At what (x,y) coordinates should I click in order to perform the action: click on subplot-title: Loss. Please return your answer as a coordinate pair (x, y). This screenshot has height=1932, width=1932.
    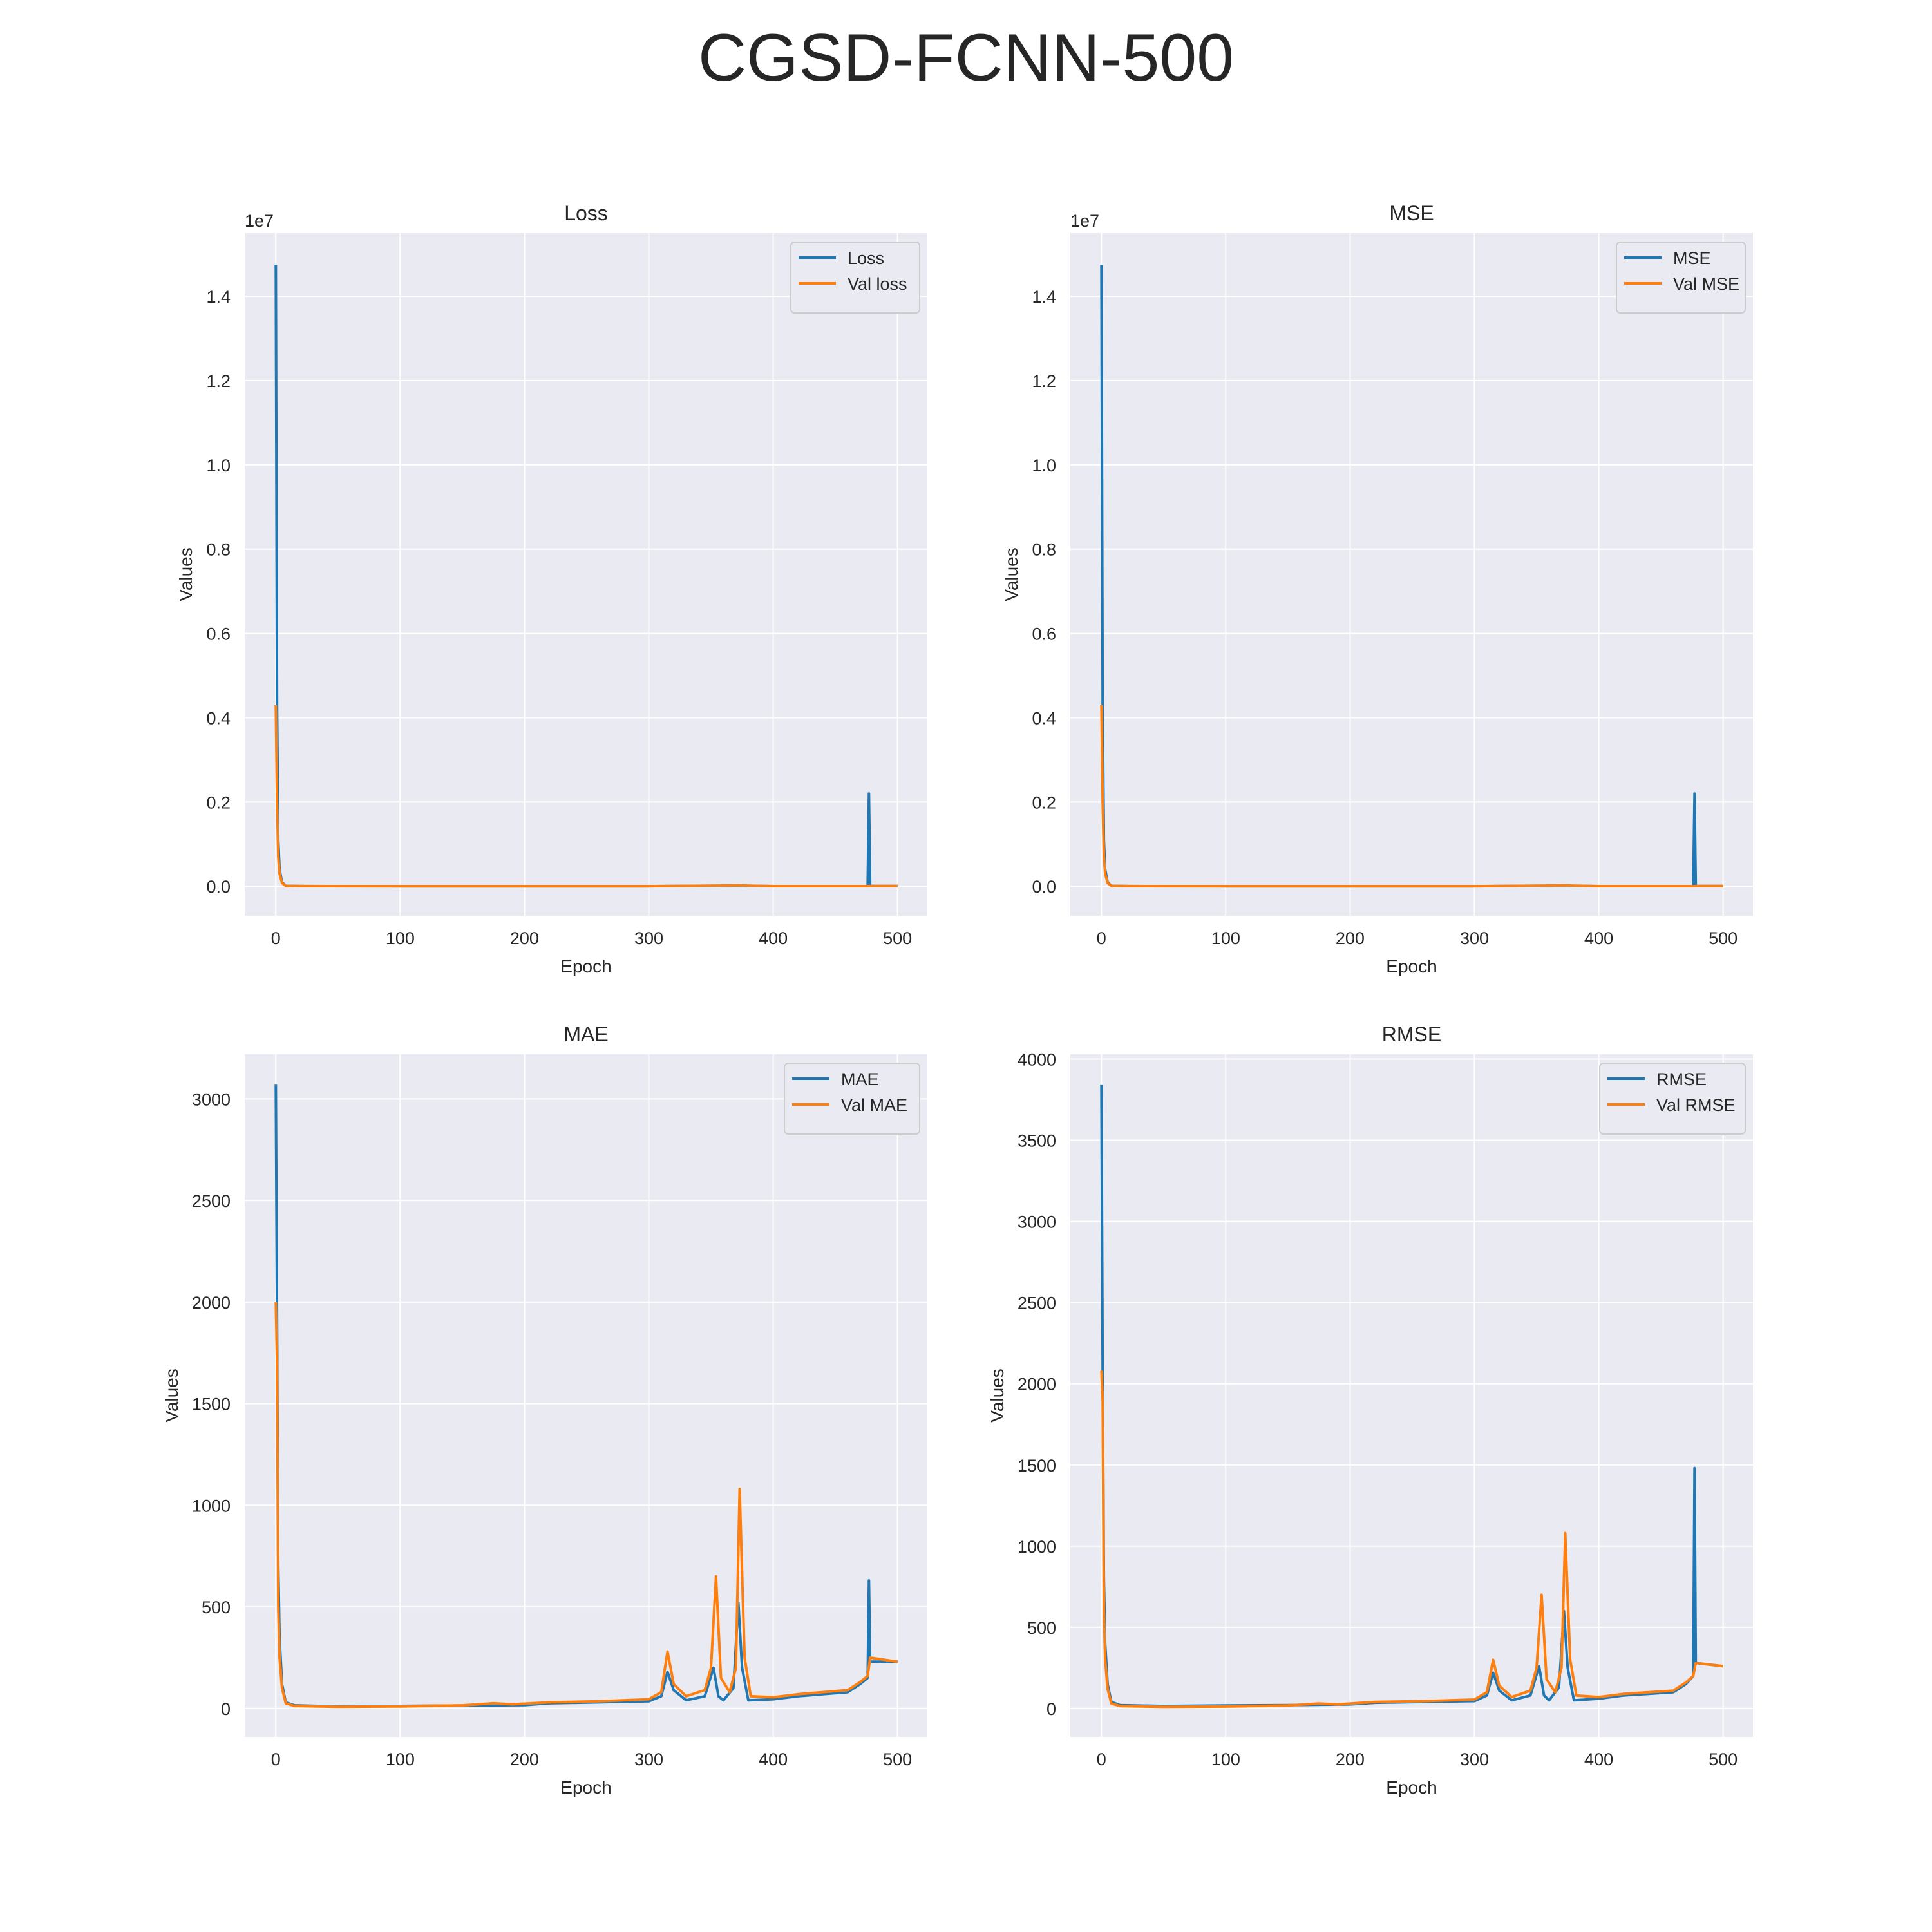
    Looking at the image, I should click on (586, 214).